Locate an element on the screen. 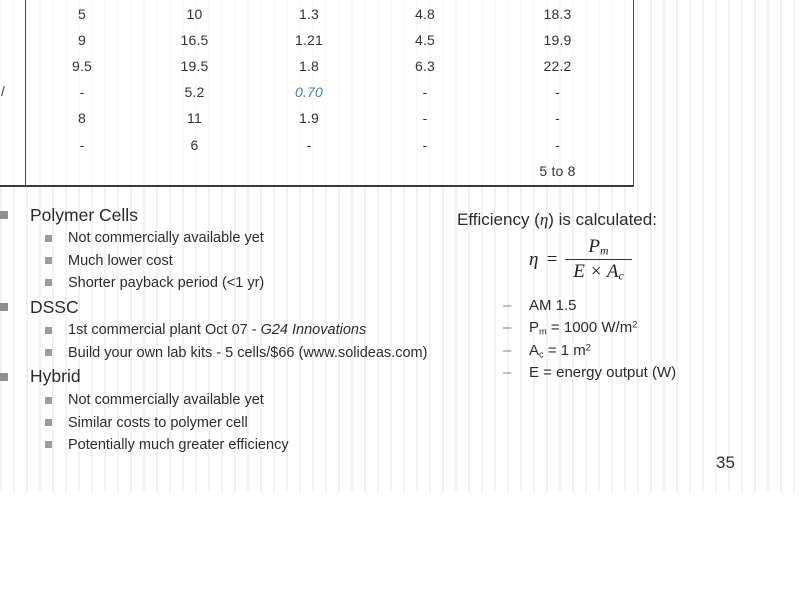 The width and height of the screenshot is (800, 600). efficiency-formula: η = Pm E × Ac is located at coordinates (580, 259).